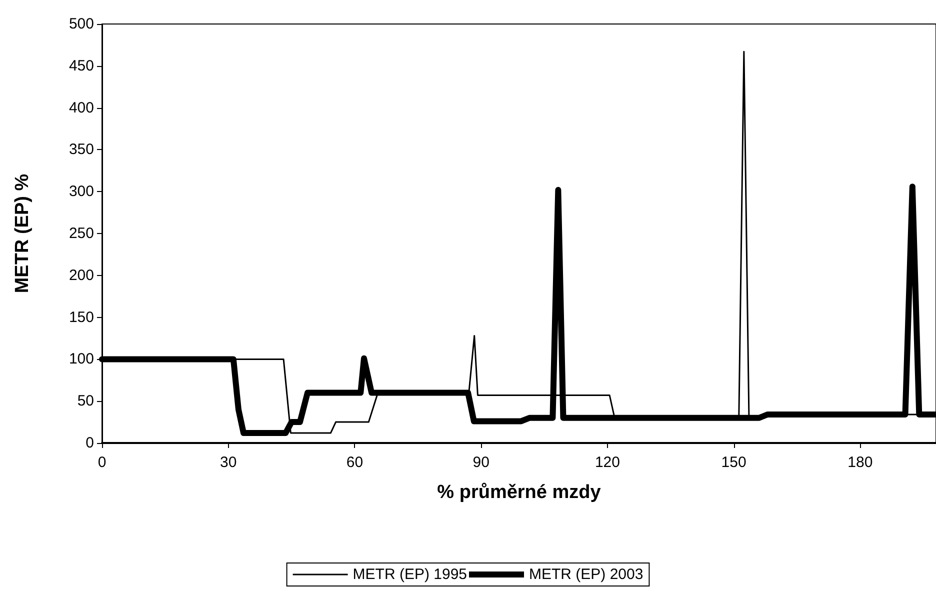 This screenshot has width=936, height=592. Describe the element at coordinates (410, 574) in the screenshot. I see `legend-label: METR (EP) 1995` at that location.